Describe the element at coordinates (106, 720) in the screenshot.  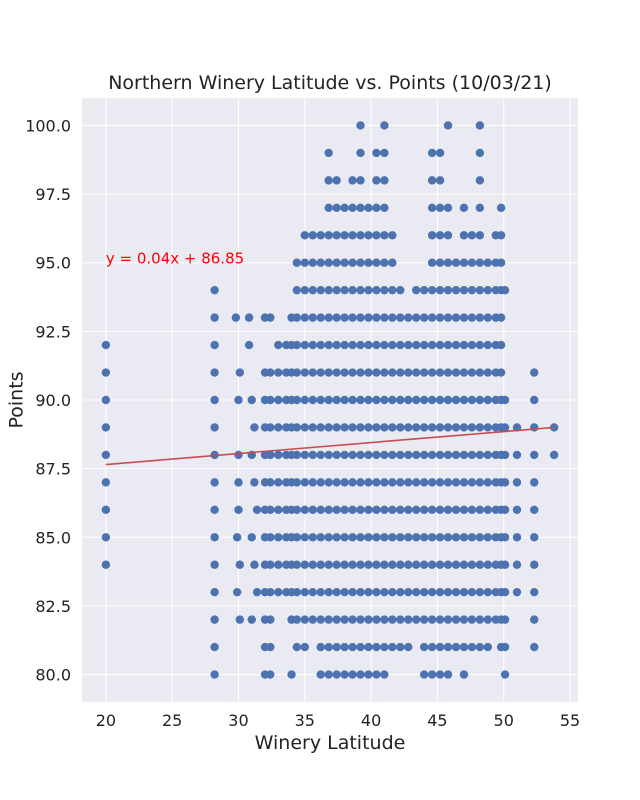
I see `x-tick-label: 20` at that location.